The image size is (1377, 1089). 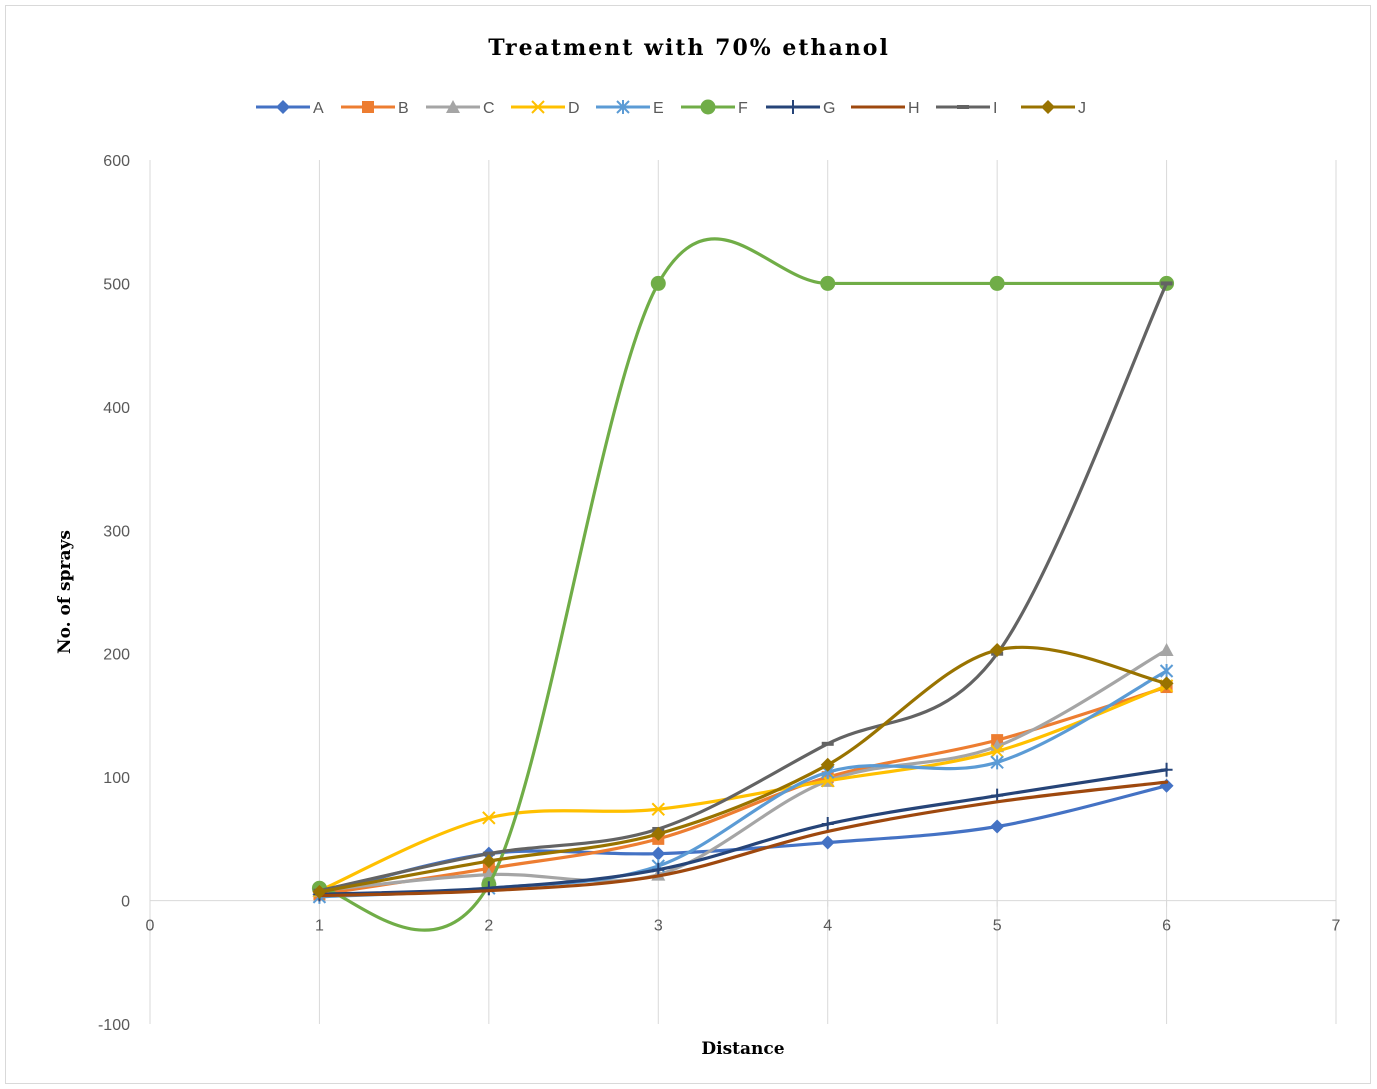 What do you see at coordinates (885, 108) in the screenshot?
I see `legend-item-H: H` at bounding box center [885, 108].